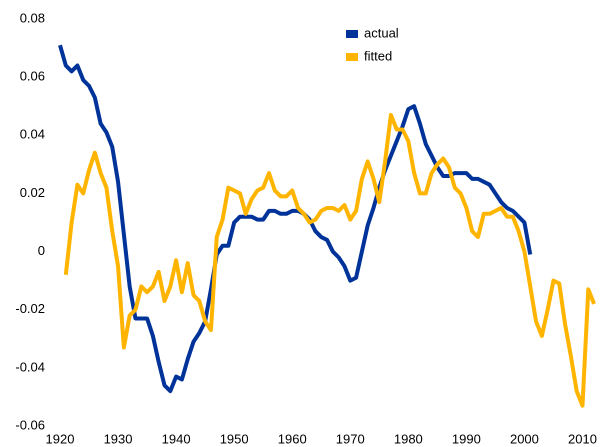 This screenshot has height=447, width=603. What do you see at coordinates (32, 192) in the screenshot?
I see `y-tick-label: 0.02` at bounding box center [32, 192].